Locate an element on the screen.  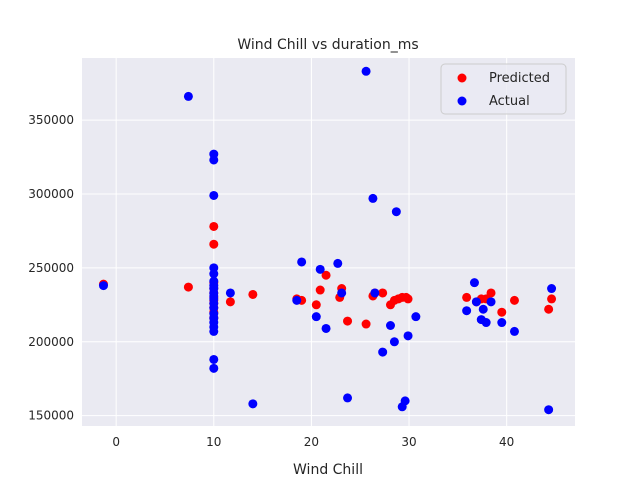
x-tick-label: 0 is located at coordinates (116, 442).